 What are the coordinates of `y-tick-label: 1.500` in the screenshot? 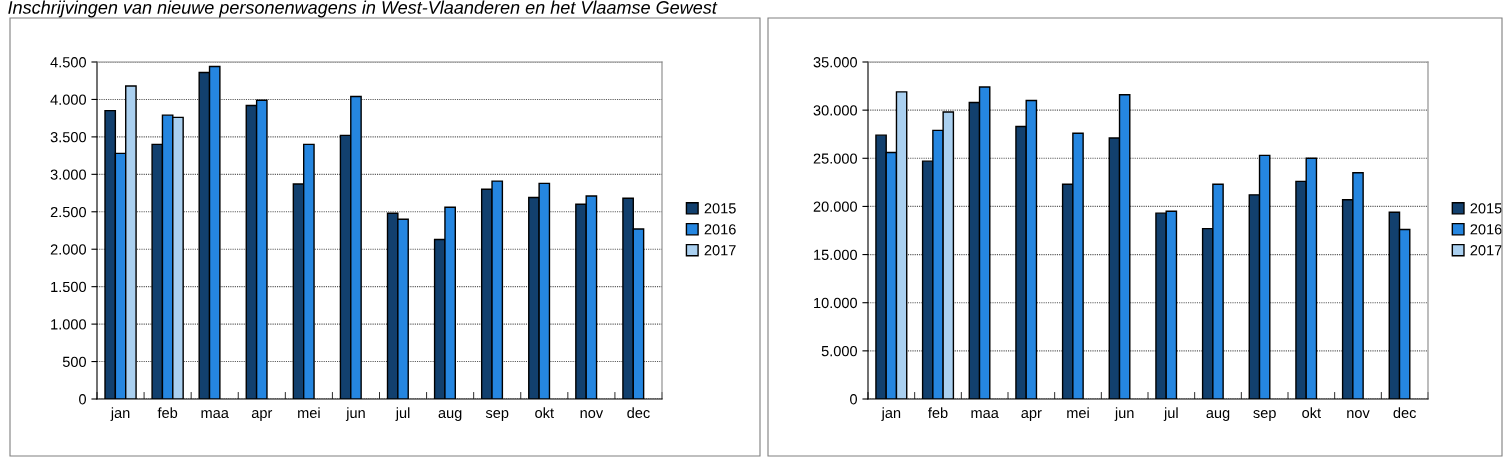 It's located at (69, 287).